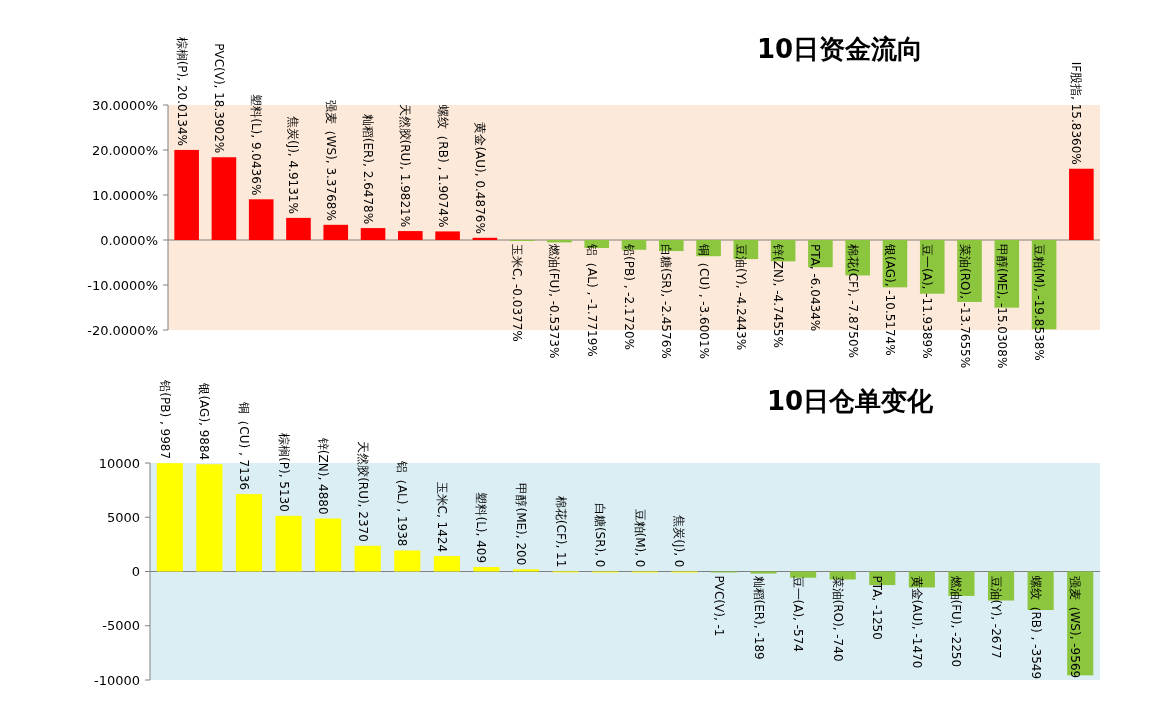 The image size is (1158, 711). I want to click on data-label: 螺纹（RB) , -3549, so click(1035, 627).